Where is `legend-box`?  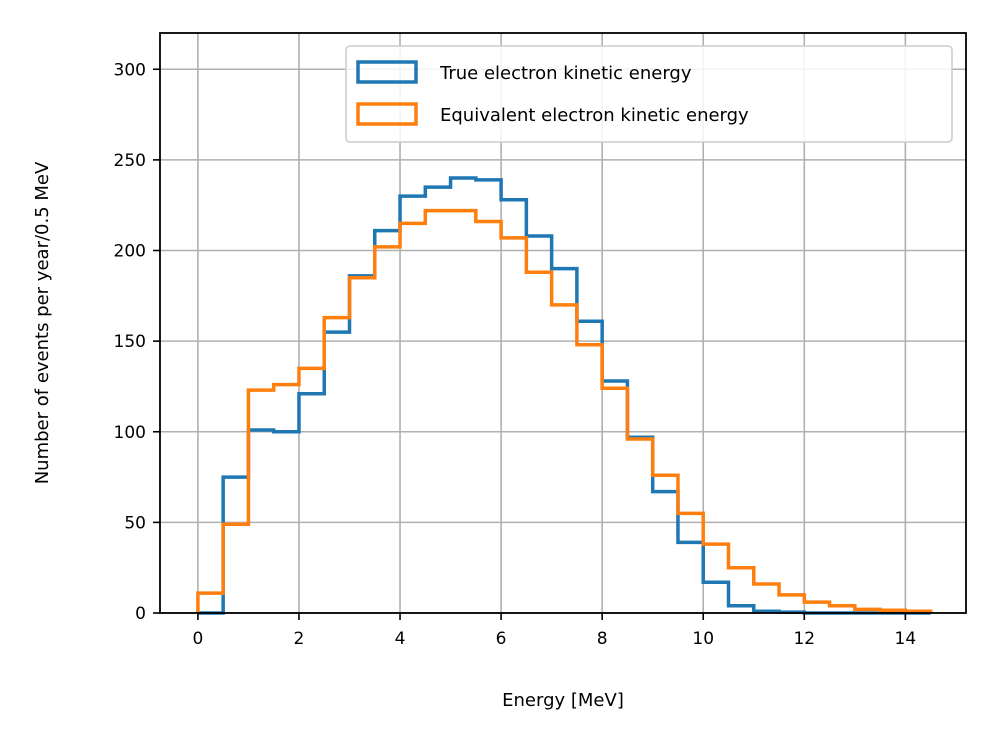 legend-box is located at coordinates (649, 94).